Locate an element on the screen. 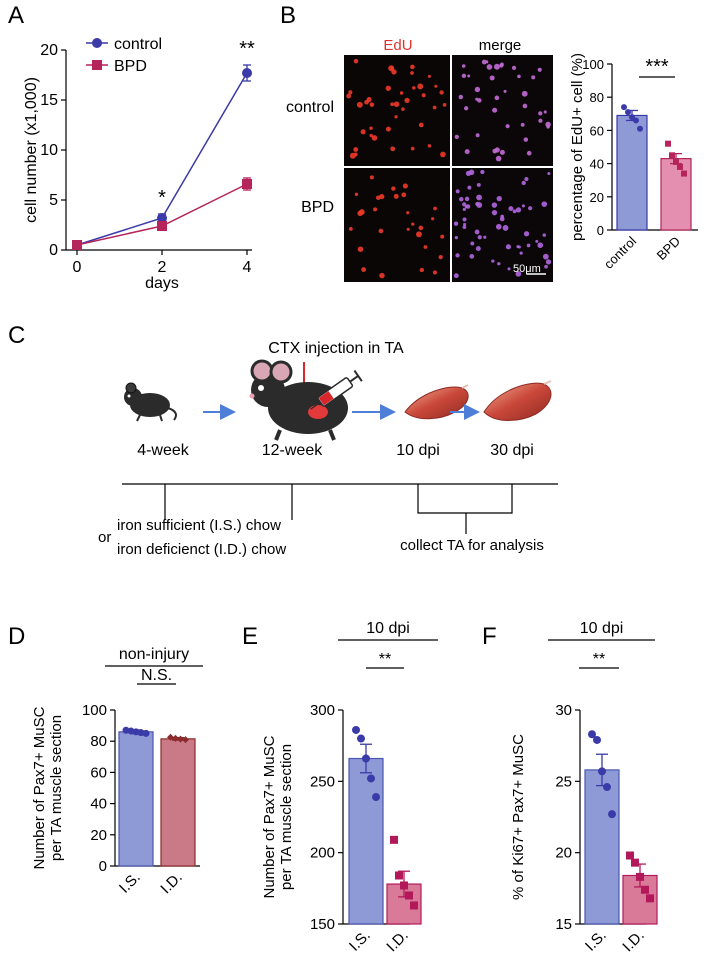 Image resolution: width=709 pixels, height=958 pixels. row-label-control: control is located at coordinates (310, 107).